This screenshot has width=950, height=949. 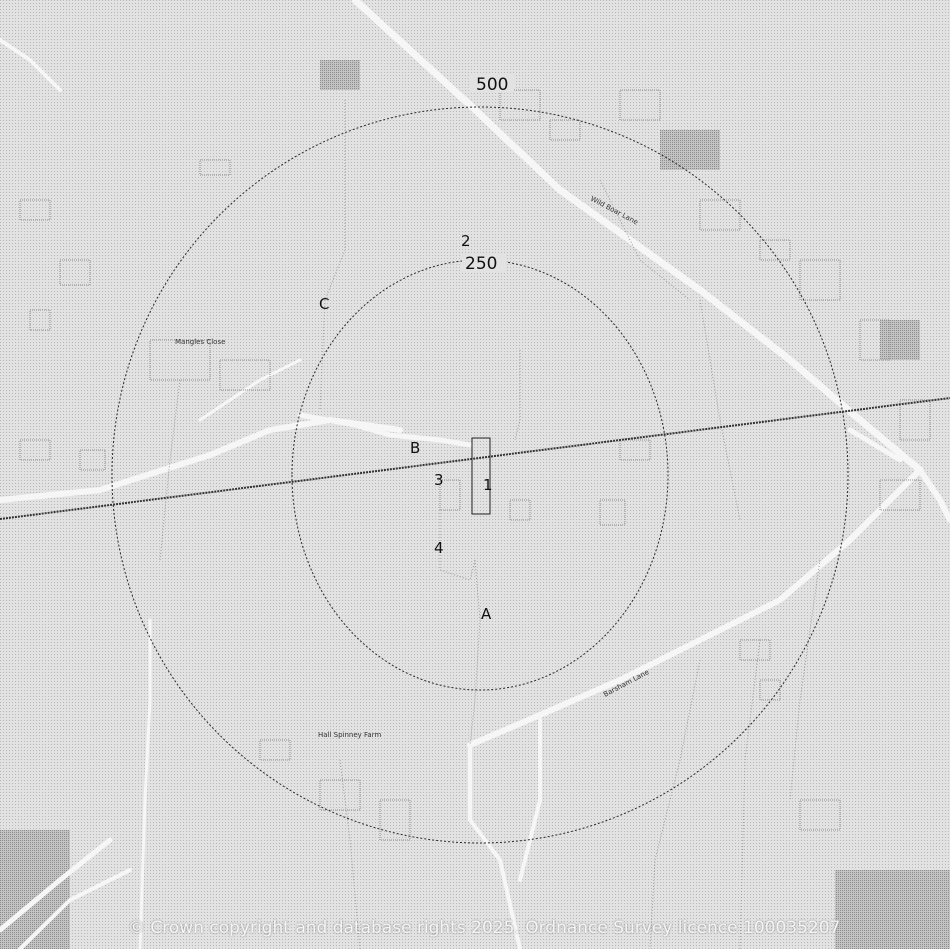 I want to click on road-nw, so click(x=31, y=65).